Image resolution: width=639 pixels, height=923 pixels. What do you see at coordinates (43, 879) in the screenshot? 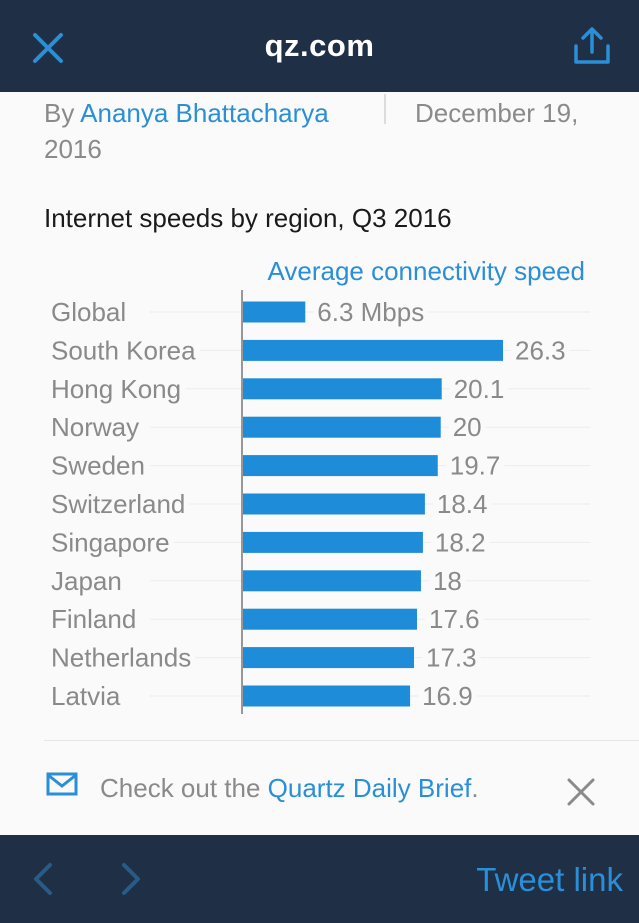
I see `chevron-left-icon` at bounding box center [43, 879].